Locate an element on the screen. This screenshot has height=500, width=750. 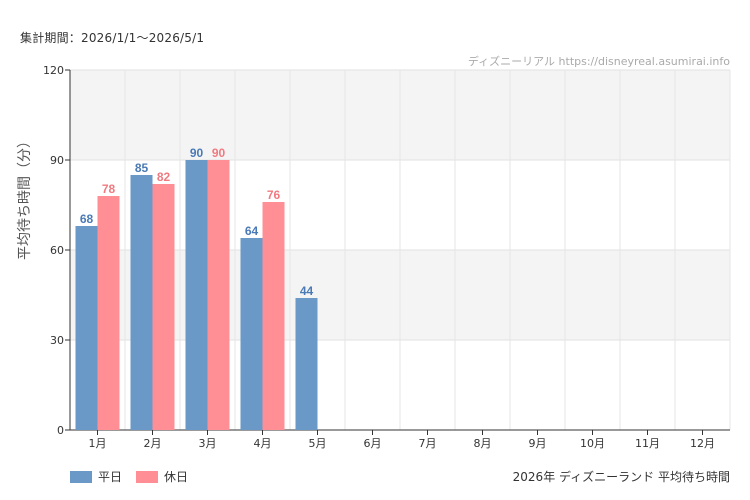
legend-label-weekday: 平日 is located at coordinates (110, 477).